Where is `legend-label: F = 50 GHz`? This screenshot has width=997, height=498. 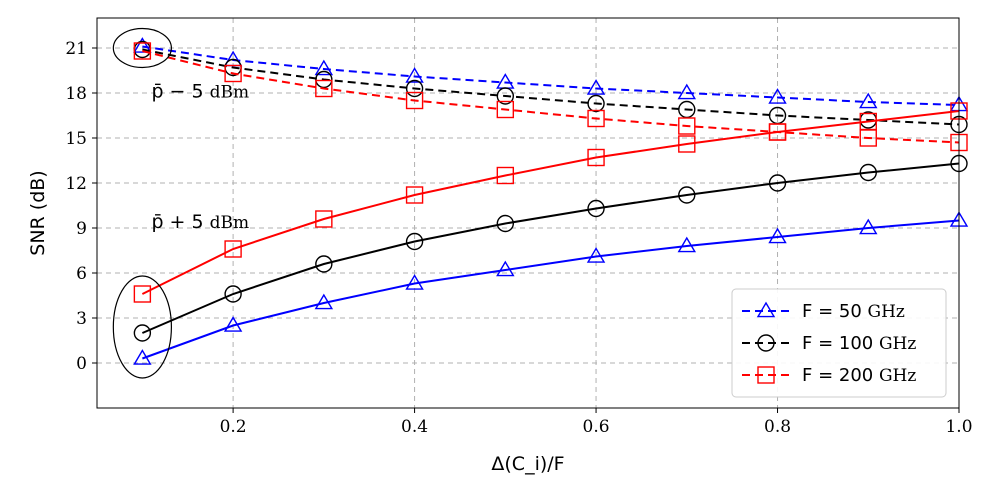 legend-label: F = 50 GHz is located at coordinates (853, 311).